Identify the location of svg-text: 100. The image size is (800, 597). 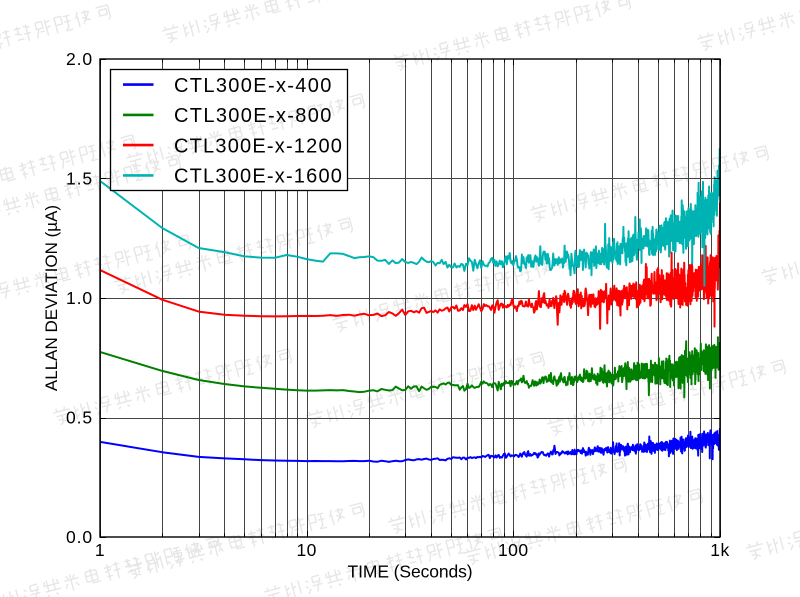
(513, 550).